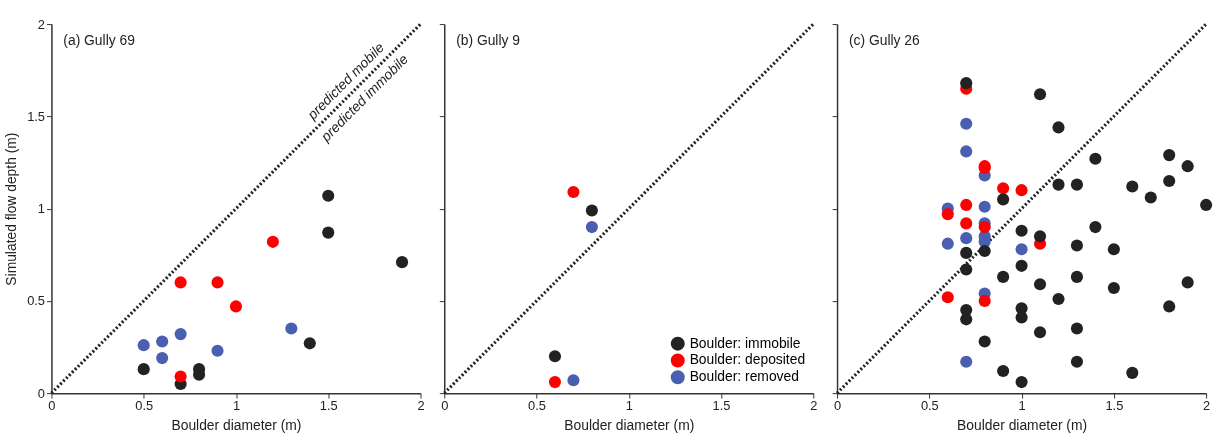 The height and width of the screenshot is (442, 1217). What do you see at coordinates (41, 24) in the screenshot?
I see `y-tick-label: 2` at bounding box center [41, 24].